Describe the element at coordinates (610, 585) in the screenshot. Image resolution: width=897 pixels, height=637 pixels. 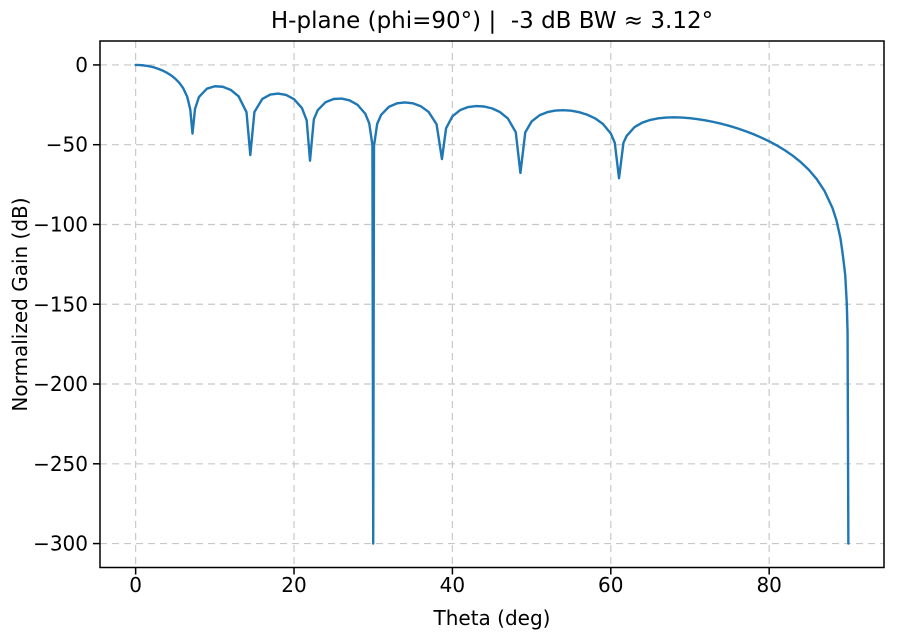
I see `x-tick-label: 60` at that location.